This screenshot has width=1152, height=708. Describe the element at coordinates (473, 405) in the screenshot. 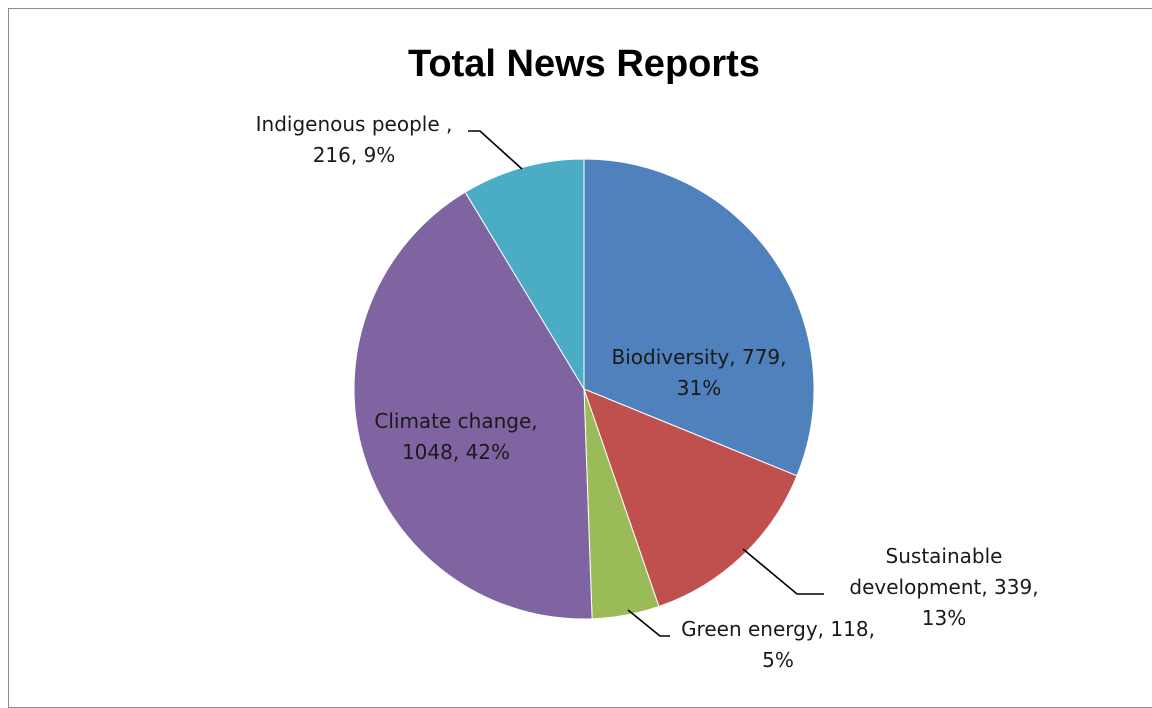

I see `pie-slice-climate-change` at that location.